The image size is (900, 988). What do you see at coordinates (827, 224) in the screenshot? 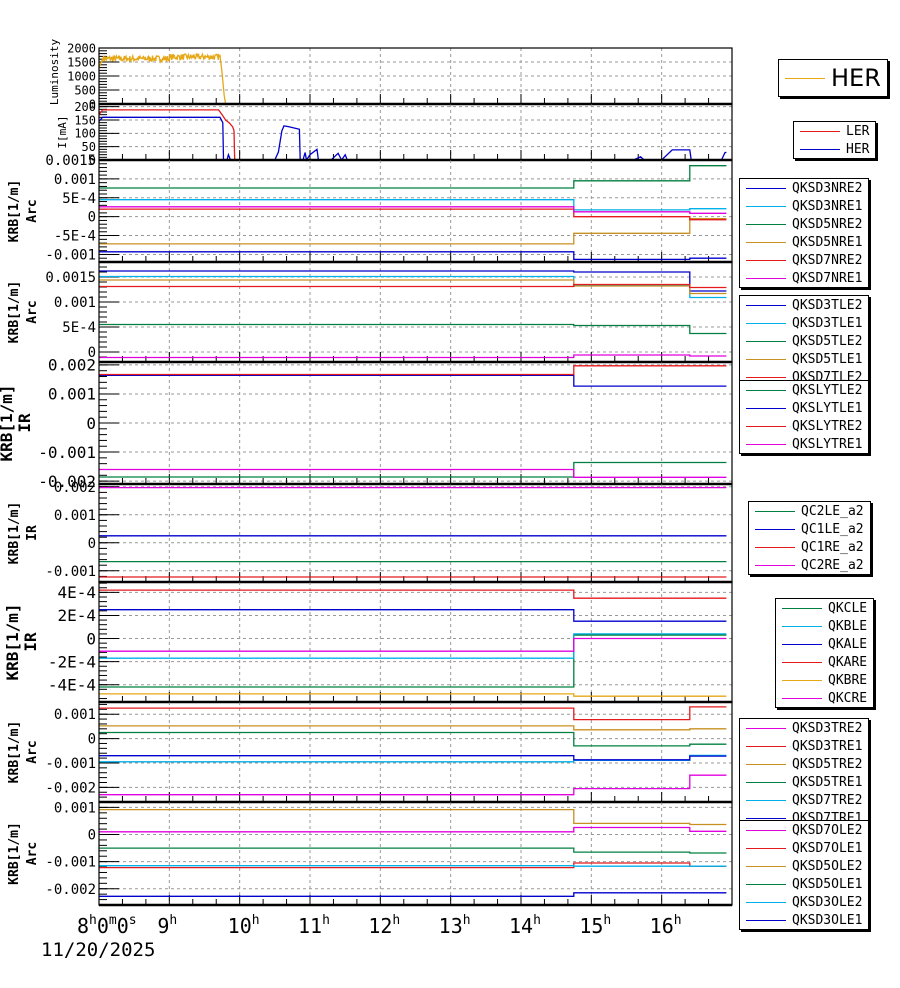
I see `legend-label: QKSD5NRE2` at bounding box center [827, 224].